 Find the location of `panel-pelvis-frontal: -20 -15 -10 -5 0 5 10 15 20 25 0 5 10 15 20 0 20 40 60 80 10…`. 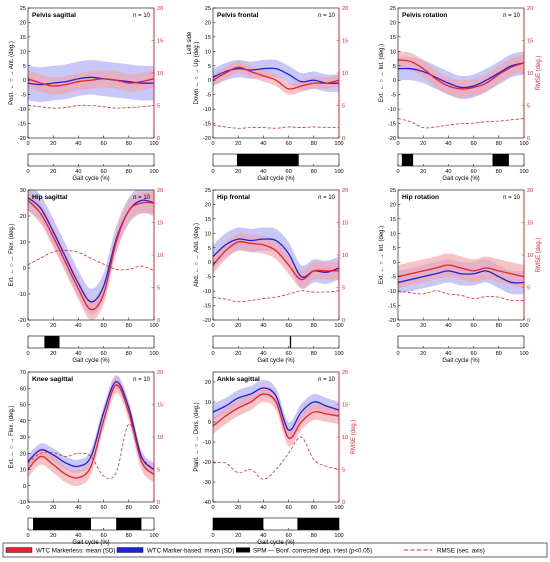

panel-pelvis-frontal: -20 -15 -10 -5 0 5 10 15 20 25 0 5 10 15 20 0 20 40 60 80 10… is located at coordinates (267, 94).